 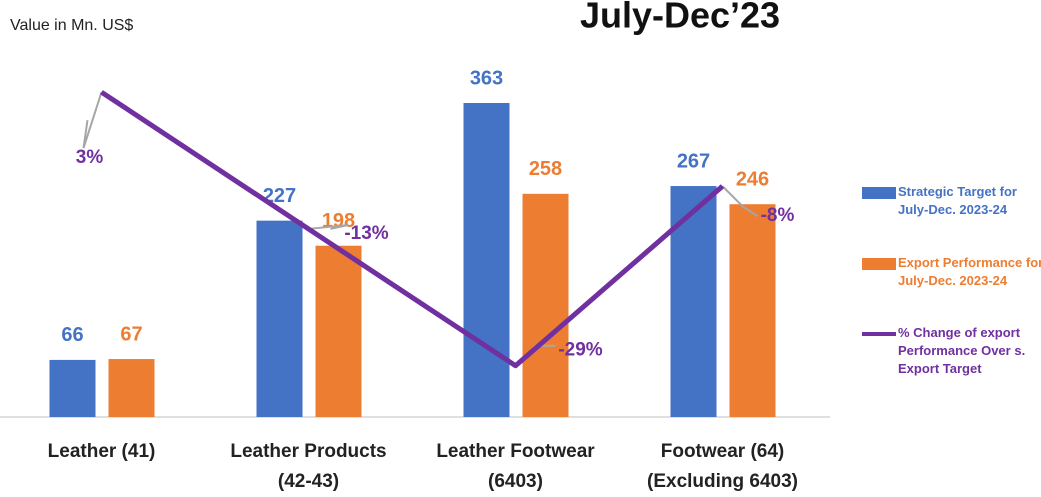 I want to click on x-tick-label: (42-43), so click(x=308, y=481).